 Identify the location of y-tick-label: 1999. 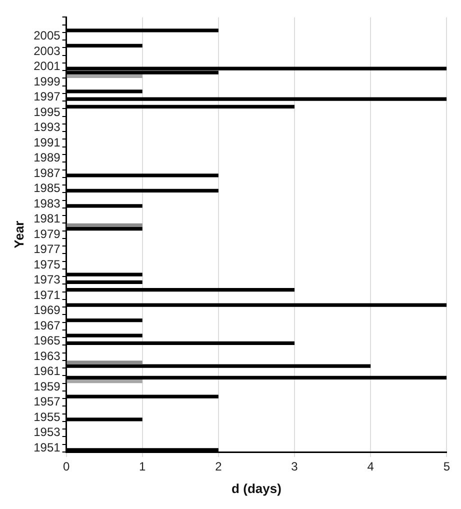
(47, 81).